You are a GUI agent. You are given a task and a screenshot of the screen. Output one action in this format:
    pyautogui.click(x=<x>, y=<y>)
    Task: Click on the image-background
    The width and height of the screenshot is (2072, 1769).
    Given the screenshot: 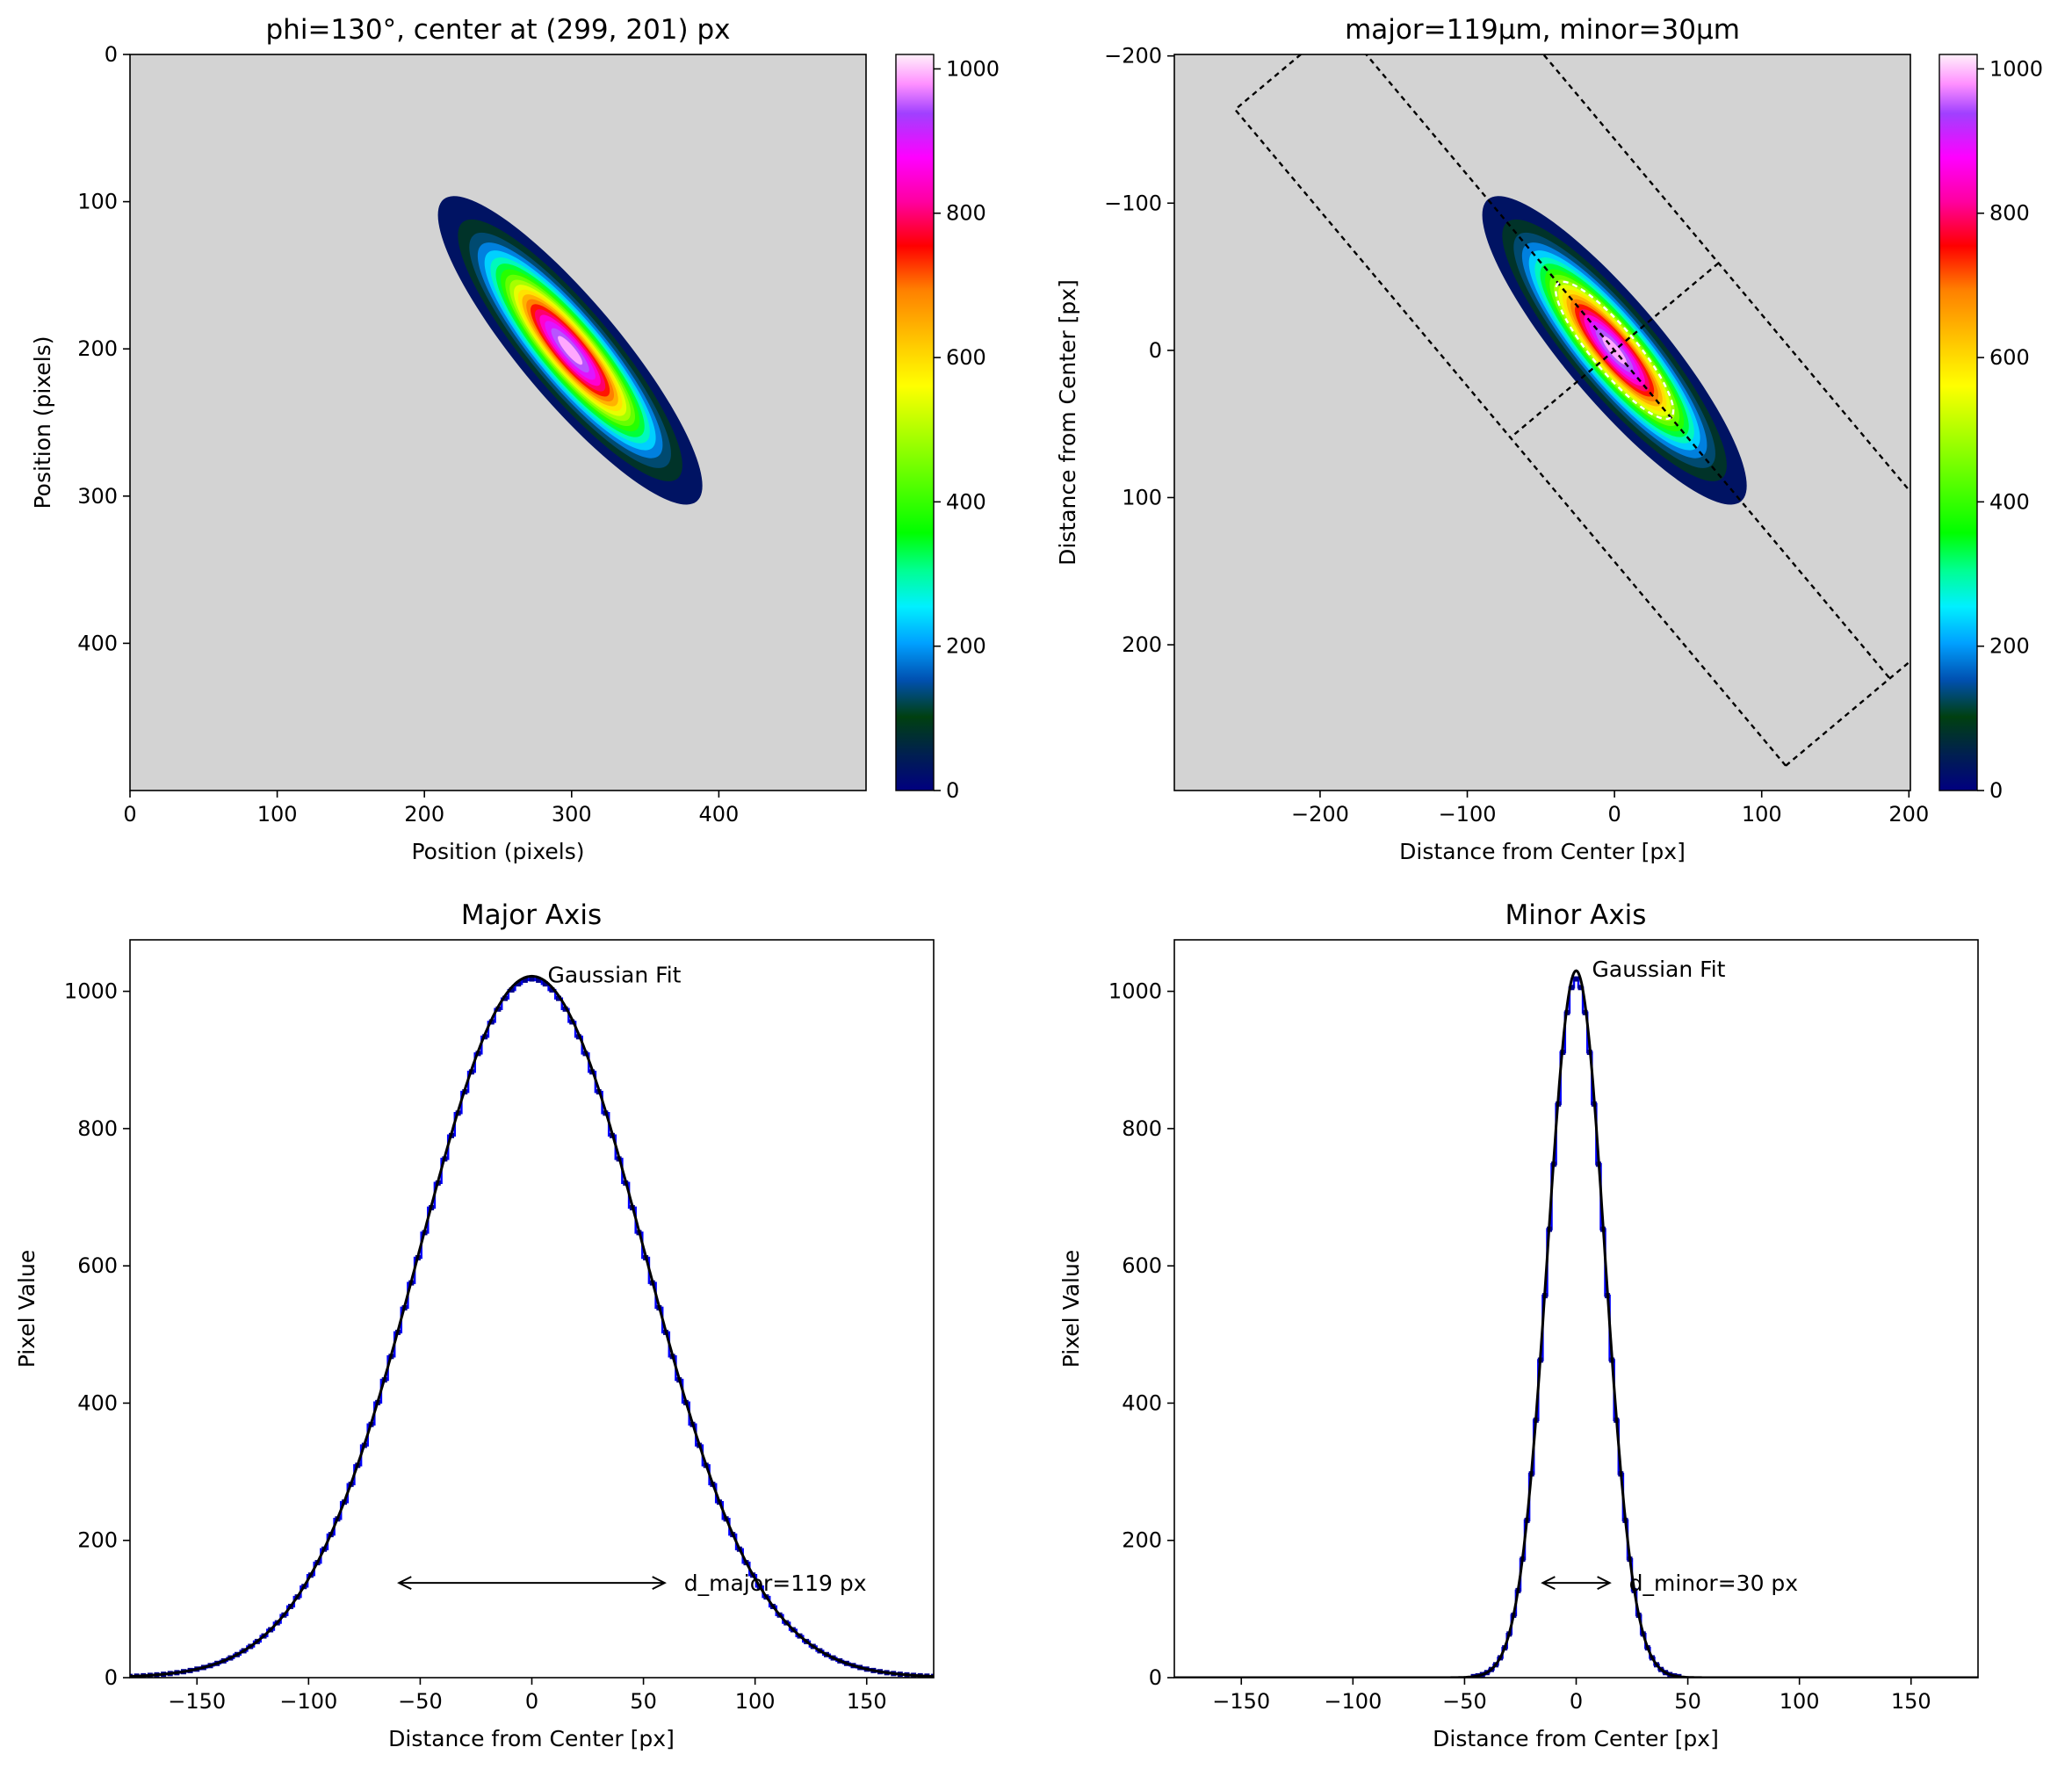 What is the action you would take?
    pyautogui.click(x=498, y=422)
    